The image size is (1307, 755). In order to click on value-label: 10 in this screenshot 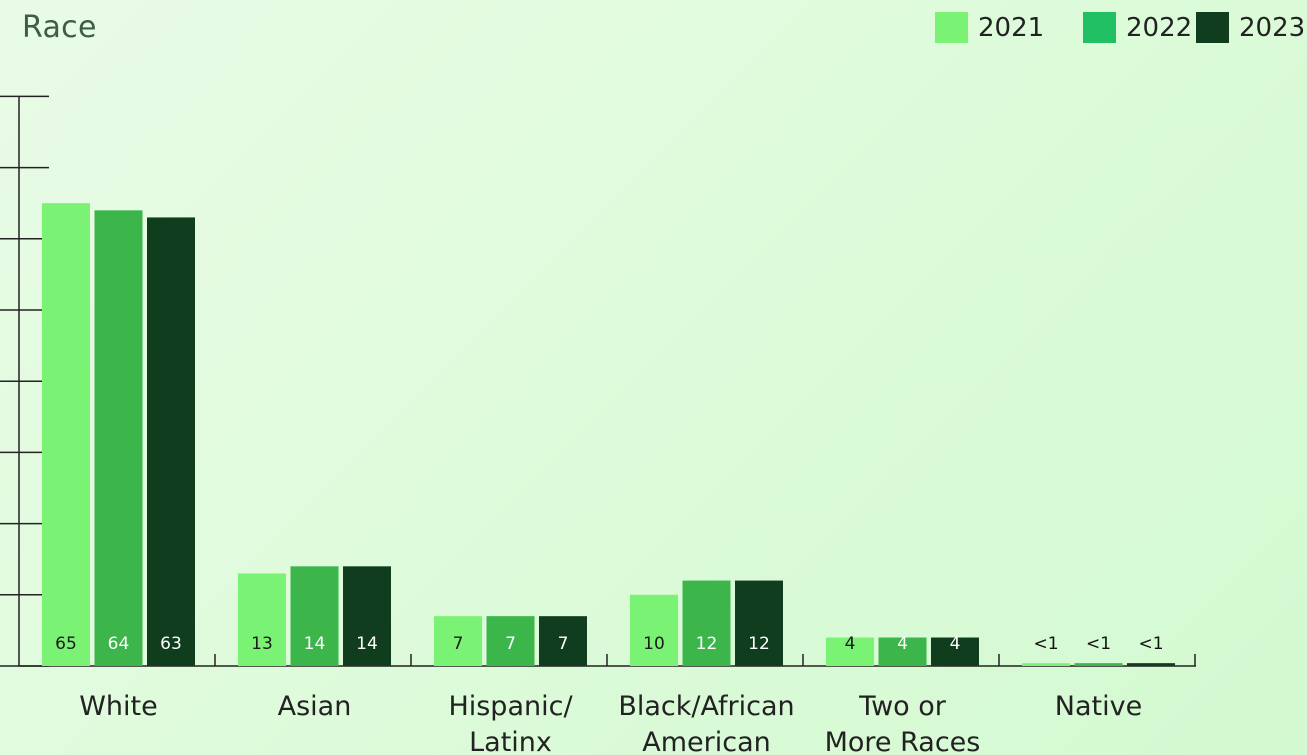, I will do `click(654, 644)`.